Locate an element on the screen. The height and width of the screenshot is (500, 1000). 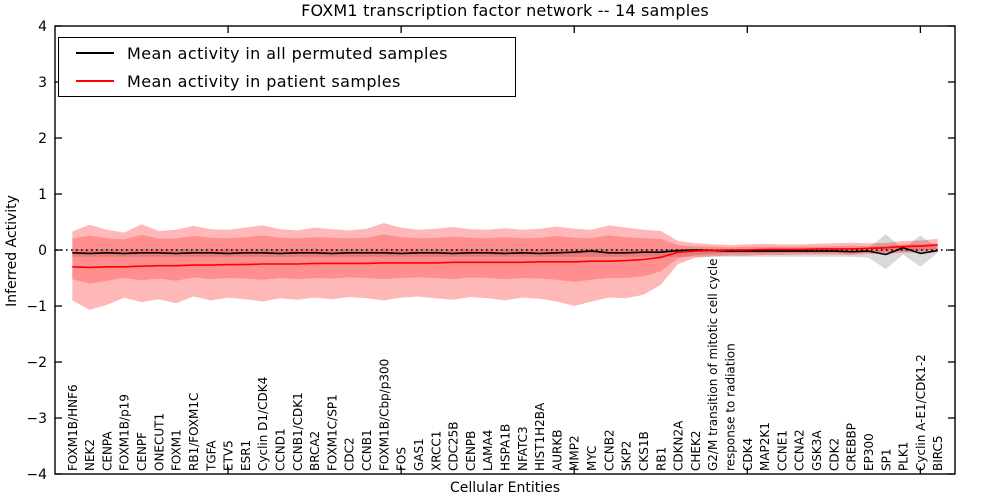
x-tick-label: response to radiation is located at coordinates (731, 407).